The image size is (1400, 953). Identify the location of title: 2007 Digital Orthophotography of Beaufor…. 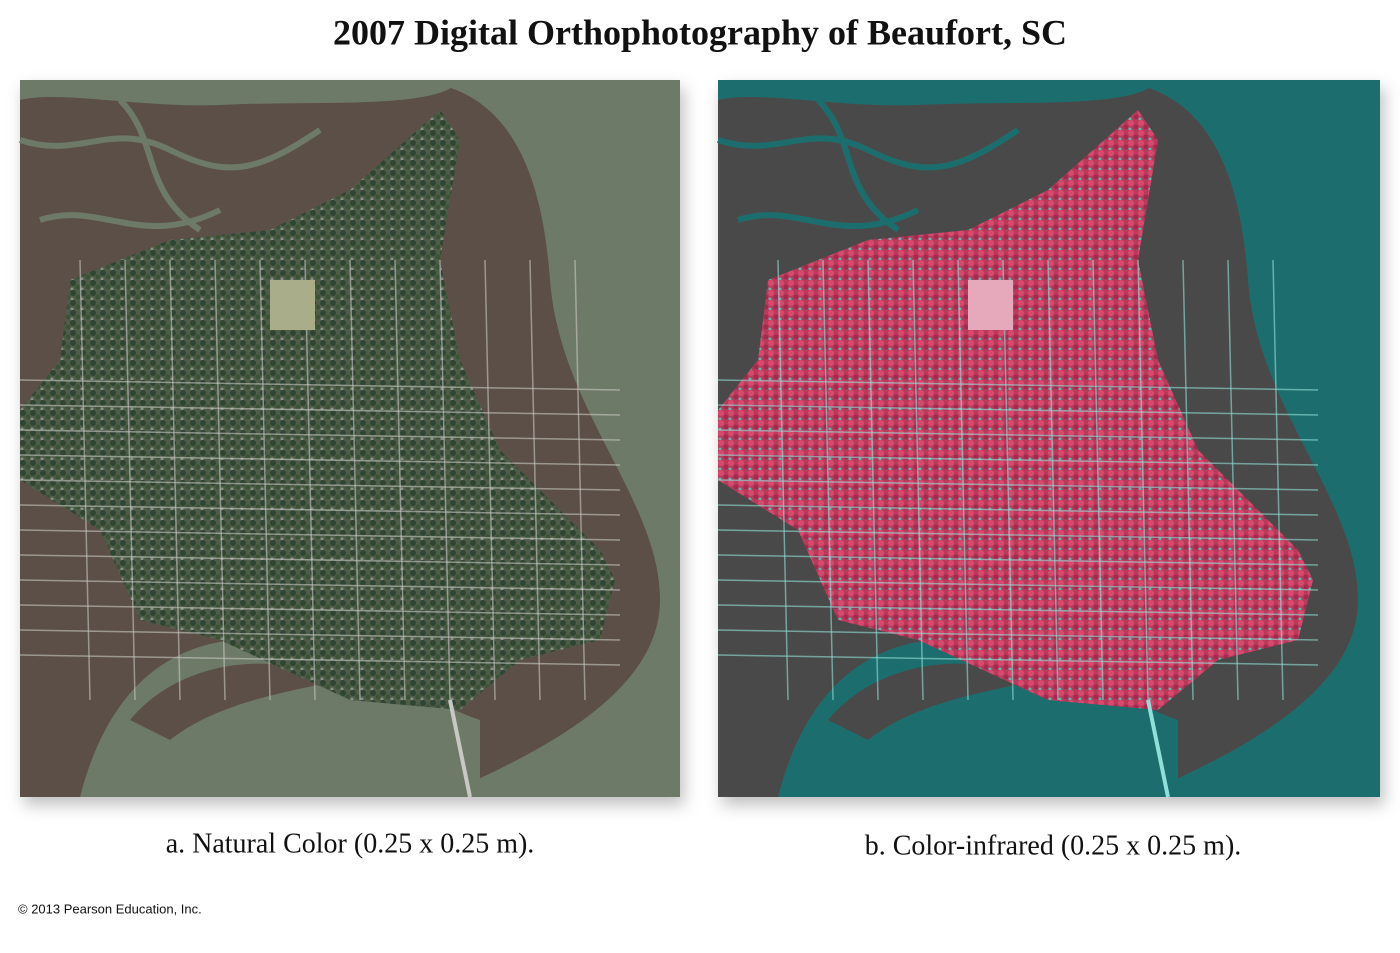
(700, 32).